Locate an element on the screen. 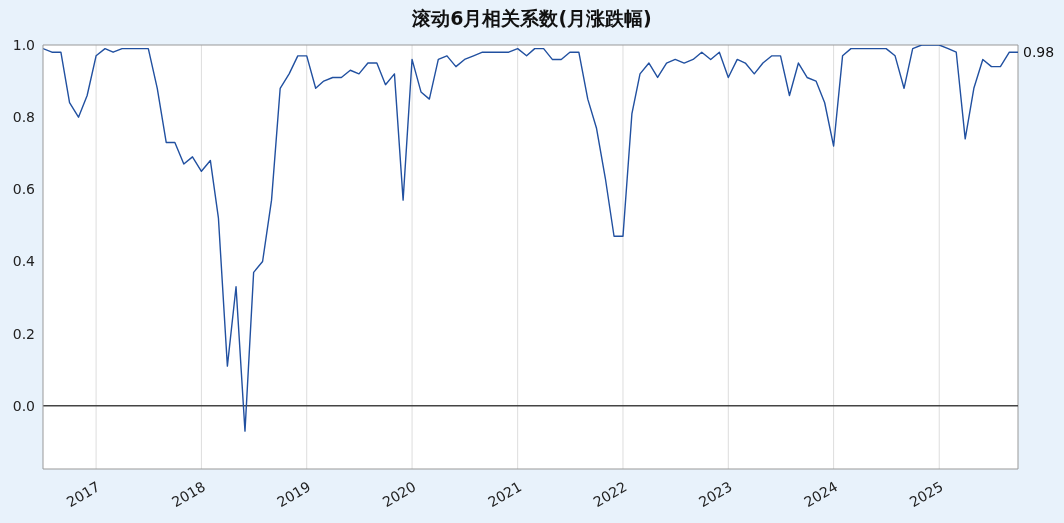 The image size is (1064, 523). y-tick-label: 0.8 is located at coordinates (23, 117).